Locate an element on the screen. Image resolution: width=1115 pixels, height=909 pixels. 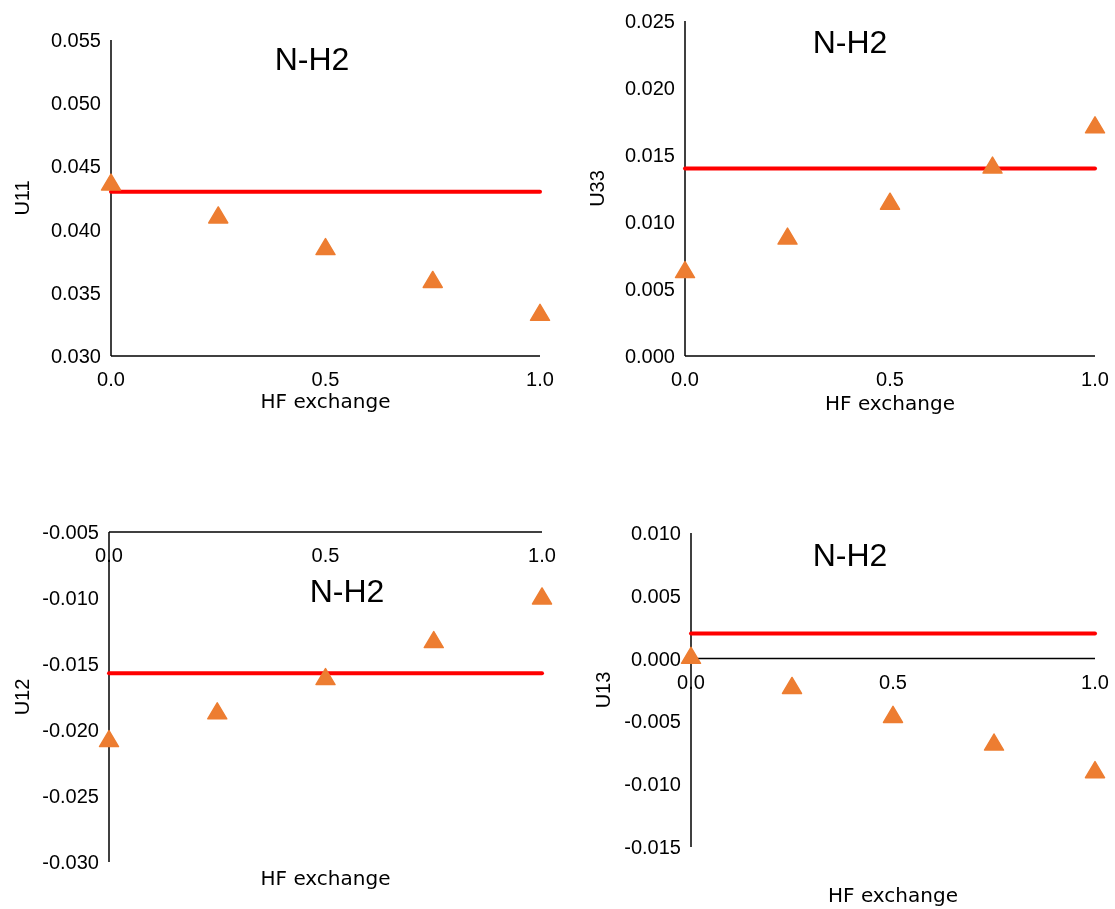
y-axis-title: U13 is located at coordinates (603, 690).